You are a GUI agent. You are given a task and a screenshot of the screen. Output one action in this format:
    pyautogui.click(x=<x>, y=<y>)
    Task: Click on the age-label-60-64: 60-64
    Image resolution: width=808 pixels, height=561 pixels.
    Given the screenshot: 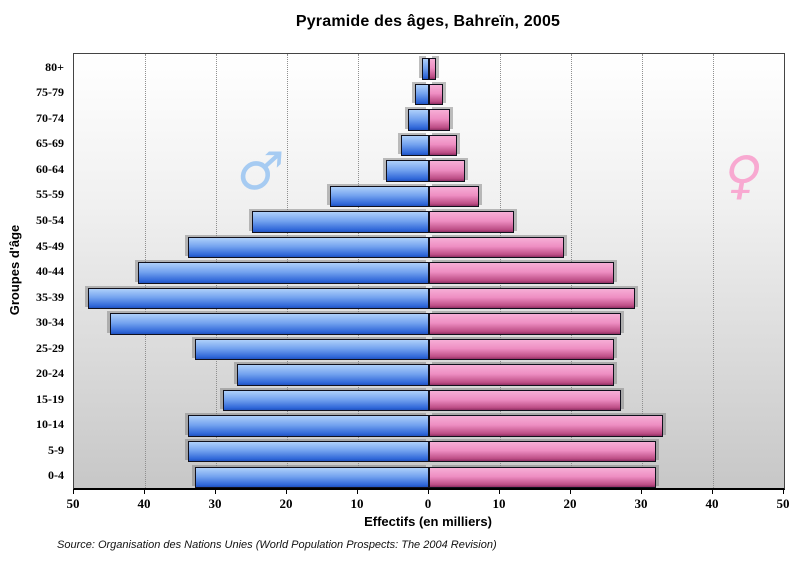 What is the action you would take?
    pyautogui.click(x=50, y=168)
    